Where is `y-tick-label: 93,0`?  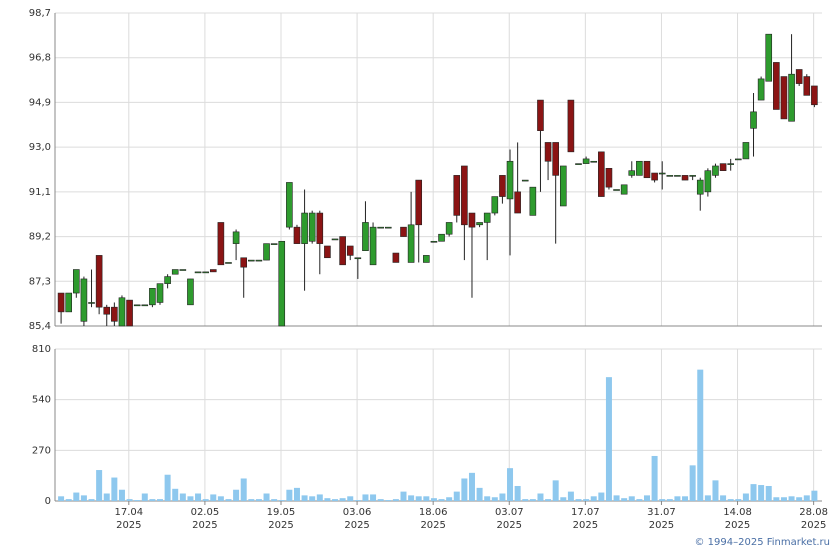 y-tick-label: 93,0 is located at coordinates (40, 147).